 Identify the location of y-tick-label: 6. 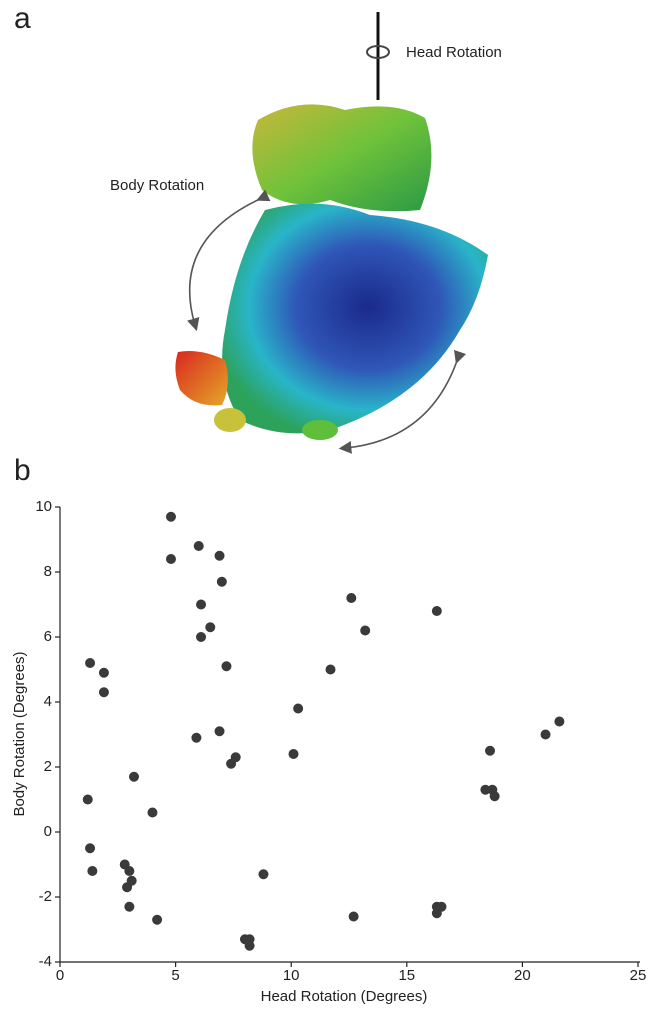
(48, 636).